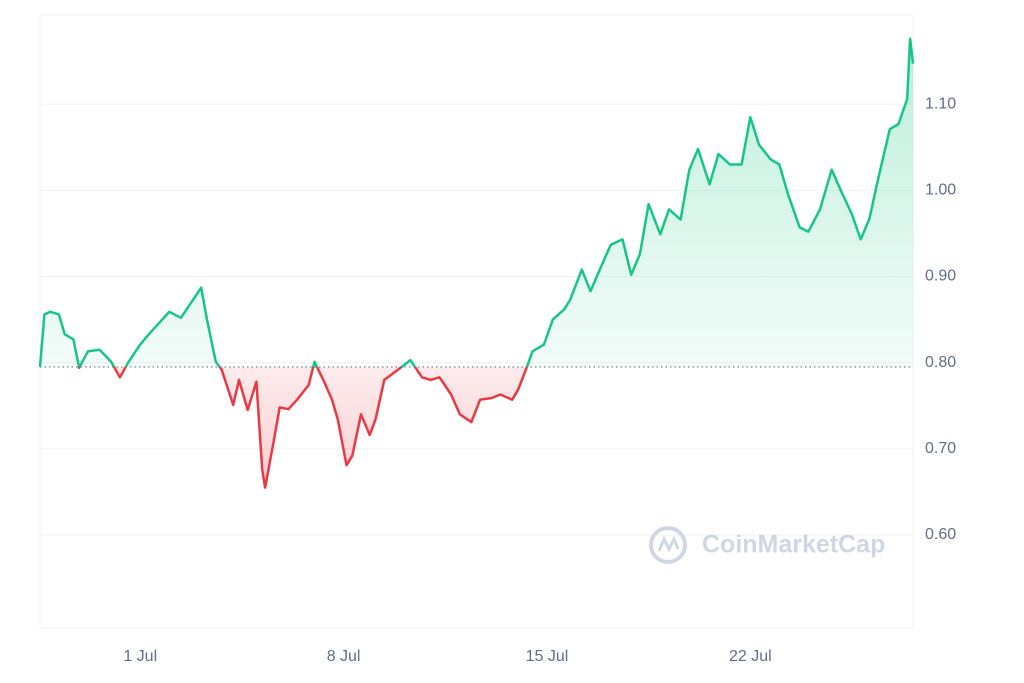  Describe the element at coordinates (140, 656) in the screenshot. I see `x-tick-label: 1 Jul` at that location.